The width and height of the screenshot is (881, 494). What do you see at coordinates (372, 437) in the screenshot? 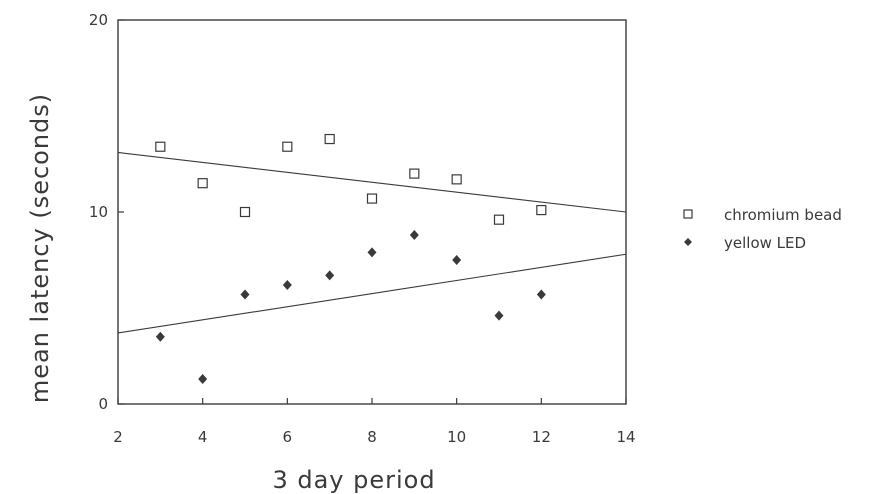
I see `x-tick-label: 8` at bounding box center [372, 437].